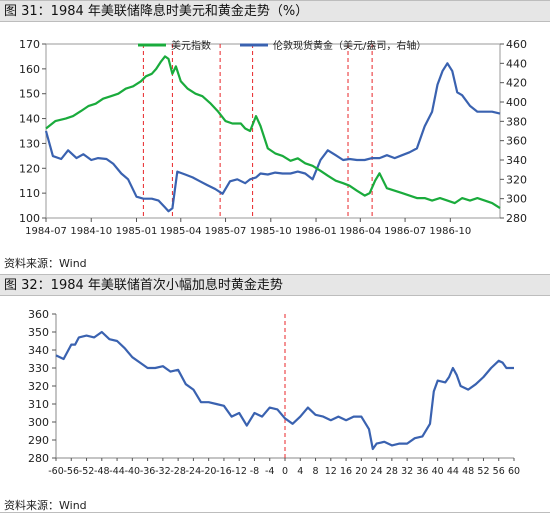 The width and height of the screenshot is (550, 514). What do you see at coordinates (316, 471) in the screenshot?
I see `x-tick-label: 8` at bounding box center [316, 471].